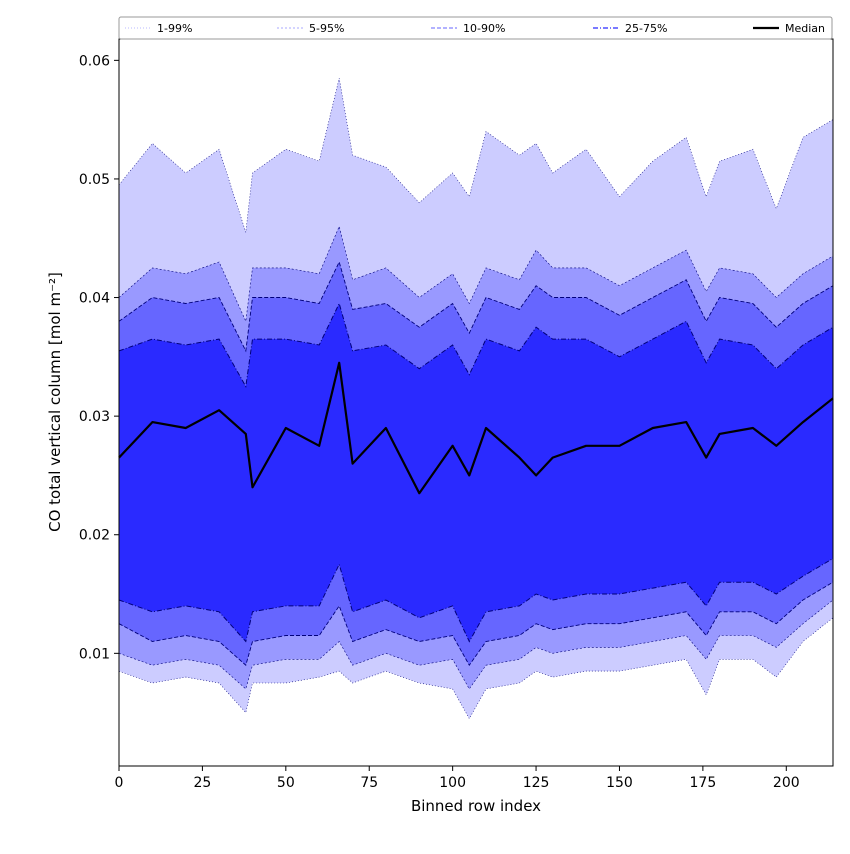 The width and height of the screenshot is (850, 854). Describe the element at coordinates (805, 28) in the screenshot. I see `legend-label: Median` at that location.